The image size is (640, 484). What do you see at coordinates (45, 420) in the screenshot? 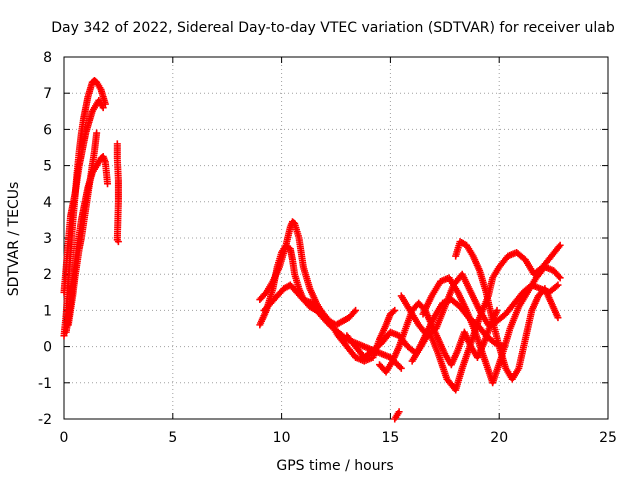
I see `y-tick-label: -2` at bounding box center [45, 420].